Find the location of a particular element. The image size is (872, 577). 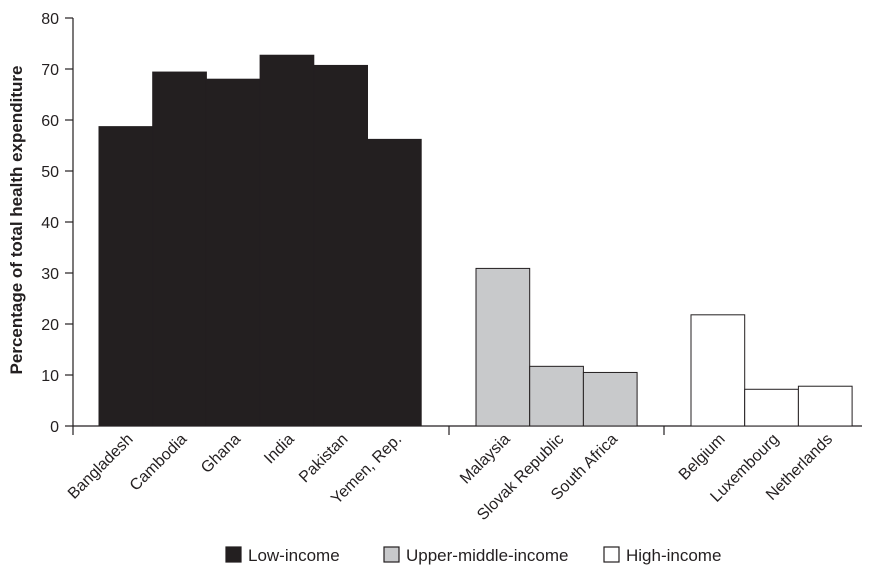

x-tick-label-bangladesh: Bangladesh is located at coordinates (101, 467).